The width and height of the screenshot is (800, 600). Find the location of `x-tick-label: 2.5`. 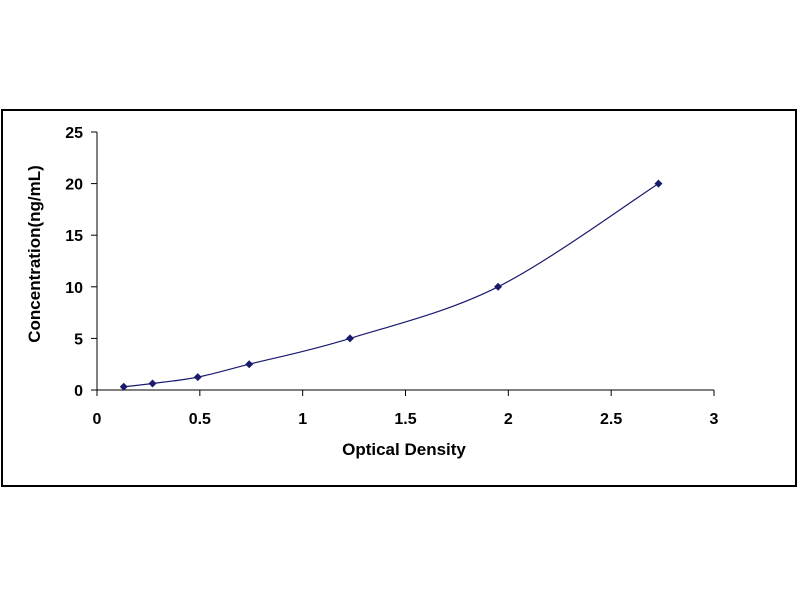

x-tick-label: 2.5 is located at coordinates (611, 419).